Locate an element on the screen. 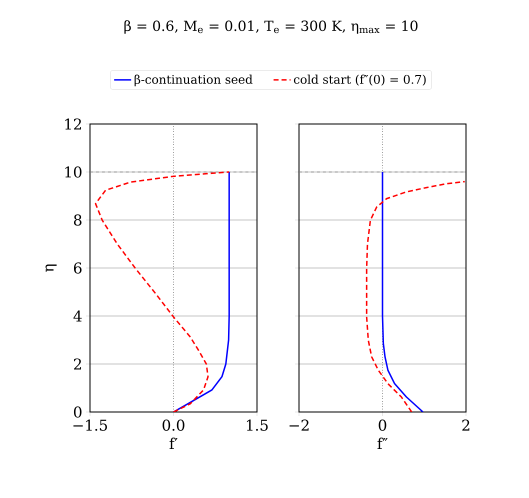  y-axis-title: η is located at coordinates (51, 268).